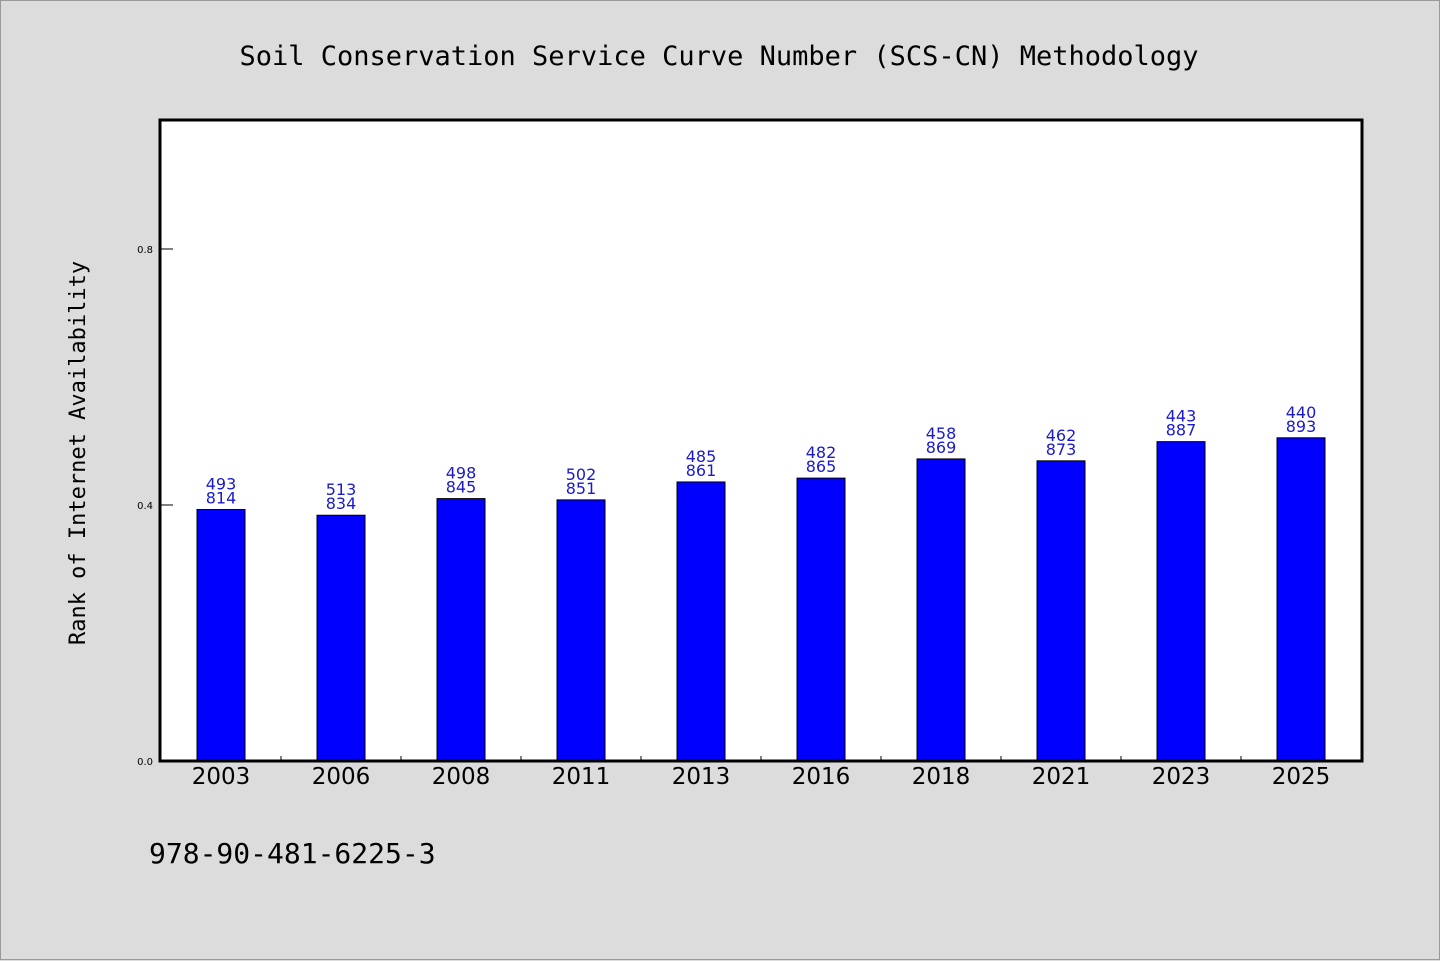 Image resolution: width=1440 pixels, height=961 pixels. Describe the element at coordinates (821, 466) in the screenshot. I see `bar-label-bottom: 865` at that location.